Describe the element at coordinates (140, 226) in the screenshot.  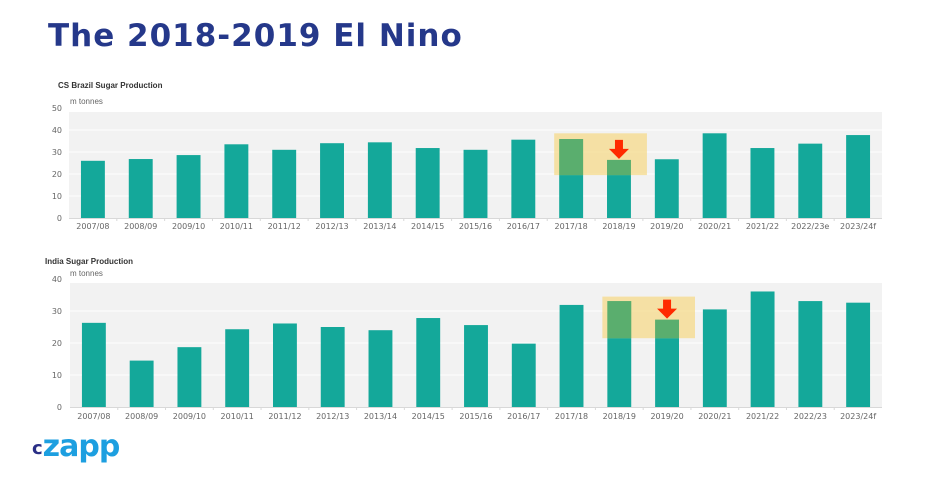
I see `brazil-x-tick-label: 2008/09` at that location.